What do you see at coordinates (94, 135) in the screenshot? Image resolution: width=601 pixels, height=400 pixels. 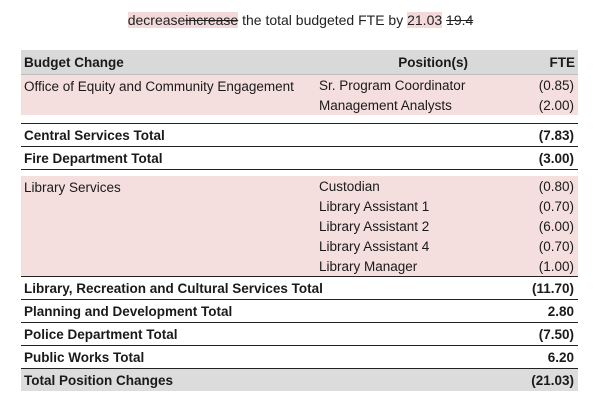 I see `total-label: Central Services Total` at bounding box center [94, 135].